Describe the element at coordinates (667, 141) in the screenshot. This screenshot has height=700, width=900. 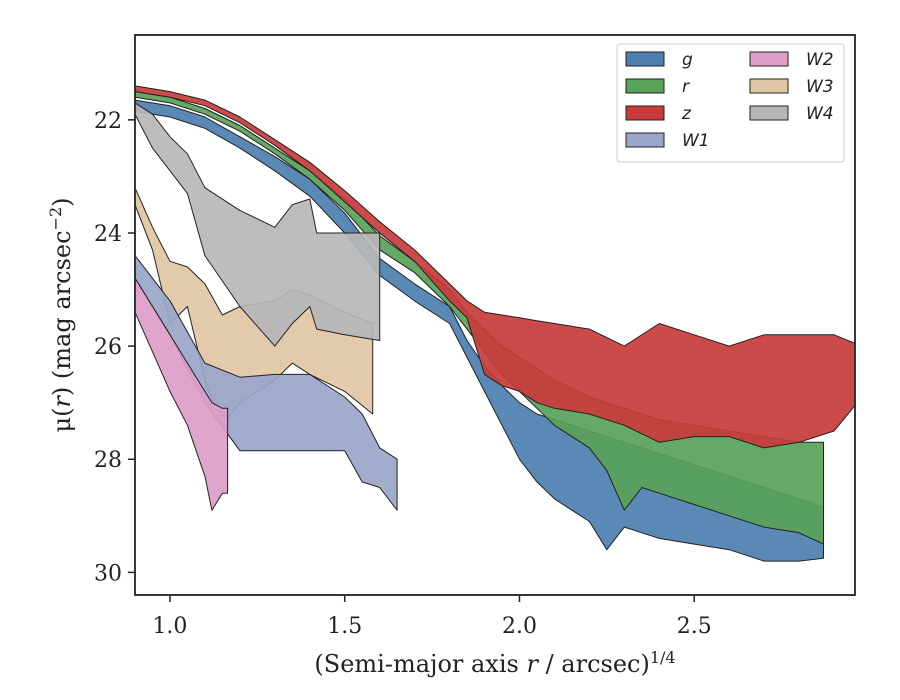
I see `legend-item-w1: W1` at that location.